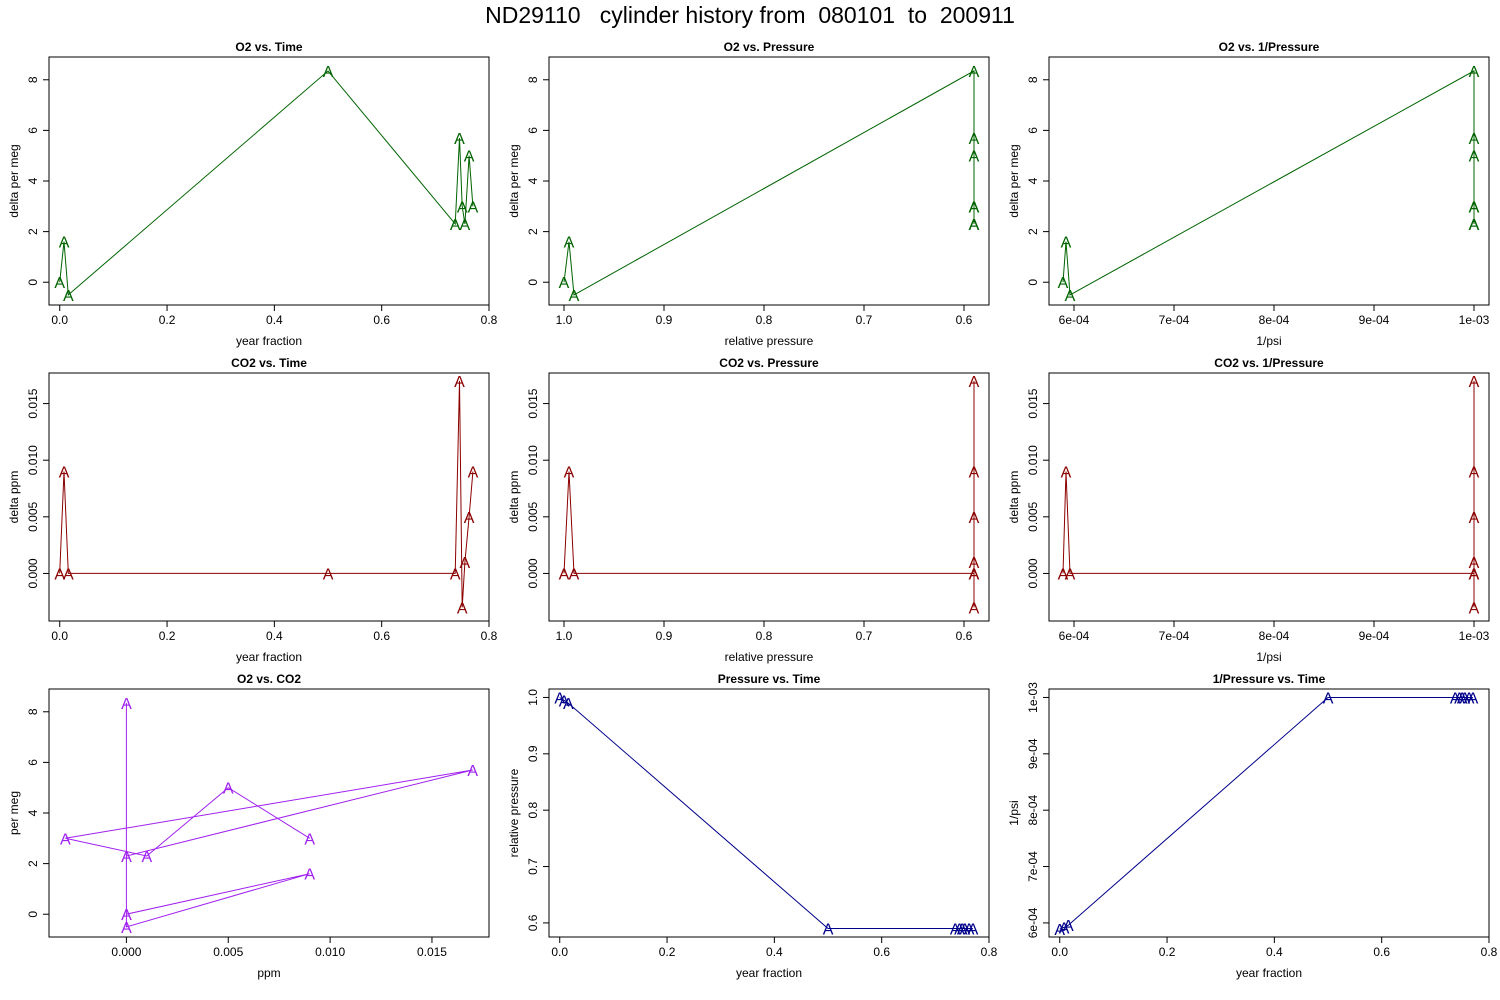 The image size is (1500, 1000). What do you see at coordinates (269, 657) in the screenshot?
I see `x-axis-label: year fraction` at bounding box center [269, 657].